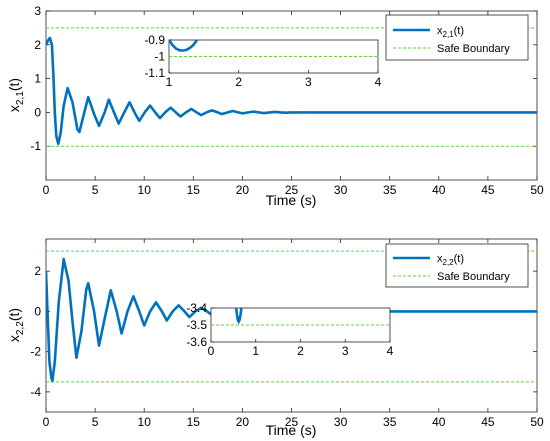 The image size is (550, 441). I want to click on inset-y-tick-label: -3.6, so click(196, 342).